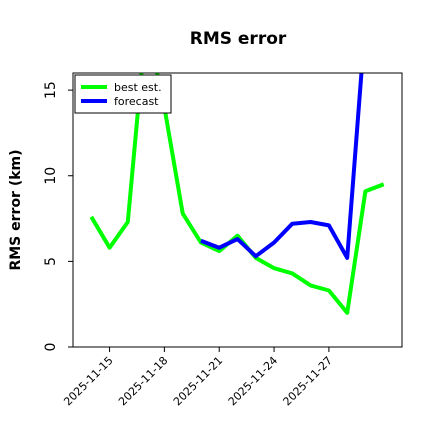 This screenshot has width=440, height=440. What do you see at coordinates (143, 381) in the screenshot?
I see `x-tick-label: 2025-11-18` at bounding box center [143, 381].